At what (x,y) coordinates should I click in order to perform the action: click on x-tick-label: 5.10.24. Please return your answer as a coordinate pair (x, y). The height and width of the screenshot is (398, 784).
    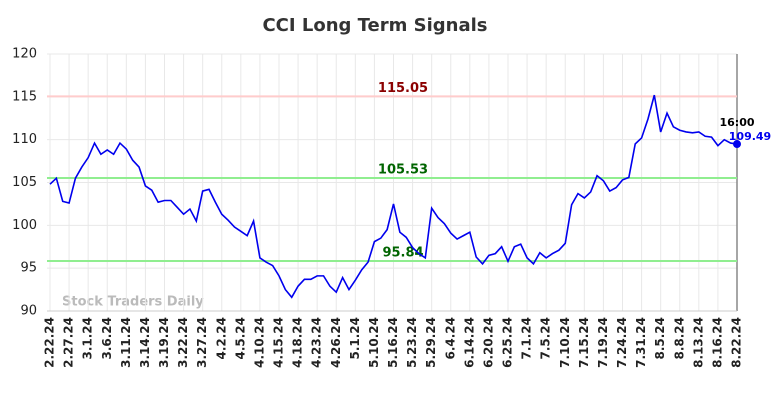
    Looking at the image, I should click on (374, 342).